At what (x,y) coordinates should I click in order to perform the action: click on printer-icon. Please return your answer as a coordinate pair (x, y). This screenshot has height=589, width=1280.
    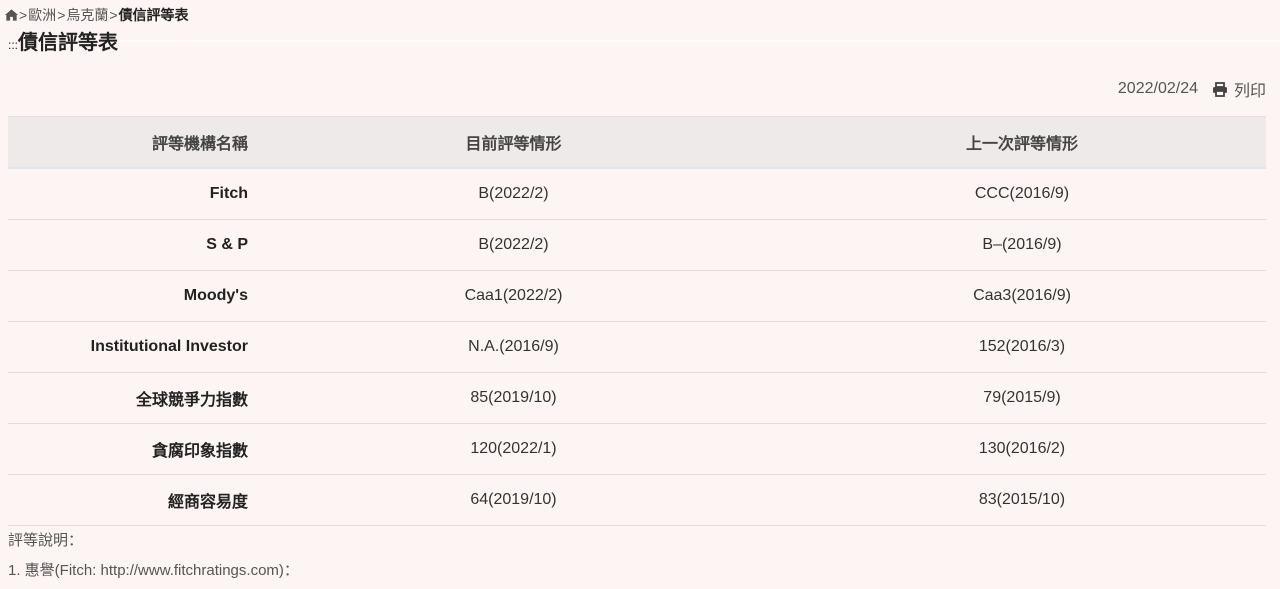
    Looking at the image, I should click on (1219, 89).